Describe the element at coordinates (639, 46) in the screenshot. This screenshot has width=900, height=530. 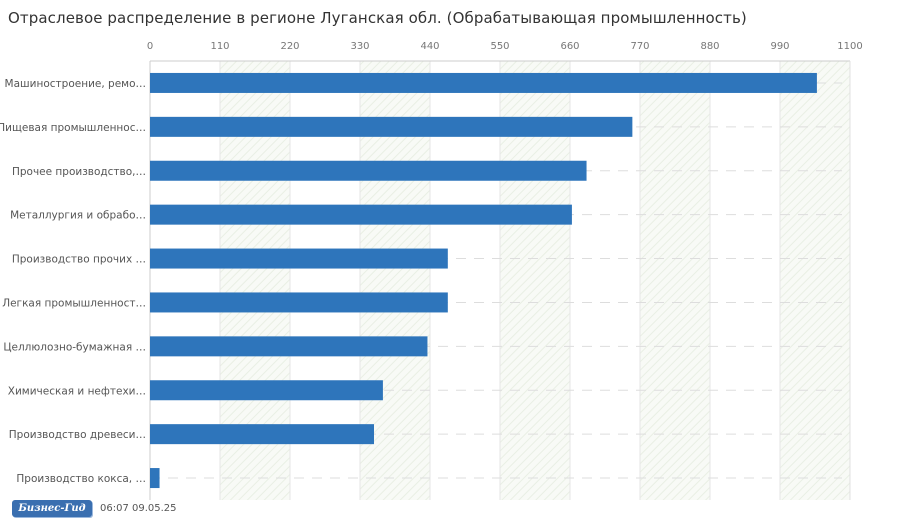
I see `x-tick-label: 770` at that location.